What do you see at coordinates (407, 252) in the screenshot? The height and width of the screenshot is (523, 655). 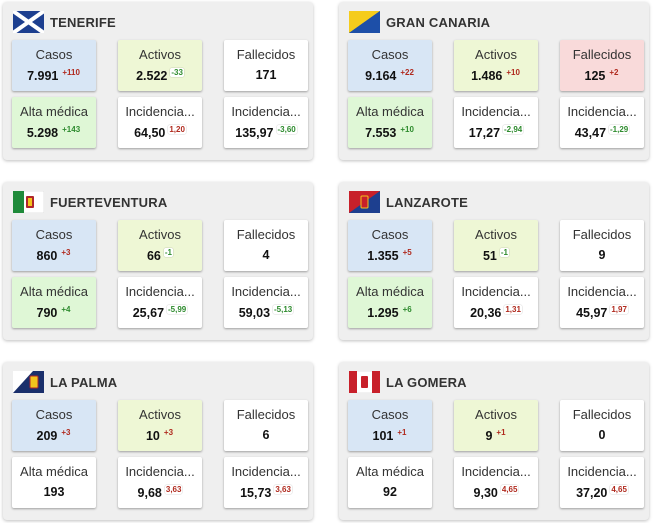 I see `card-delta: +5` at bounding box center [407, 252].